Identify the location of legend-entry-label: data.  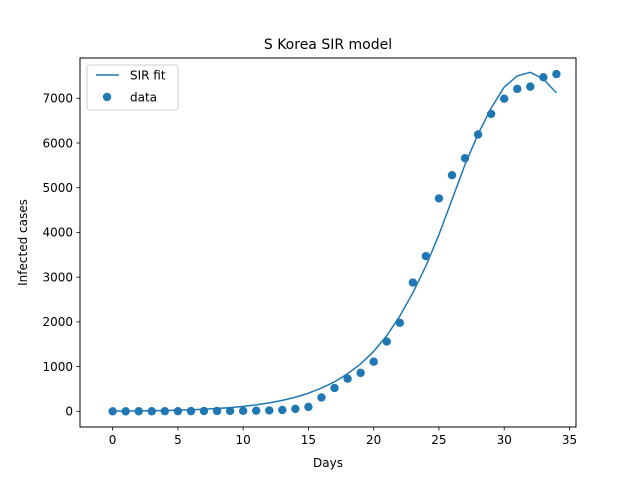
(143, 97).